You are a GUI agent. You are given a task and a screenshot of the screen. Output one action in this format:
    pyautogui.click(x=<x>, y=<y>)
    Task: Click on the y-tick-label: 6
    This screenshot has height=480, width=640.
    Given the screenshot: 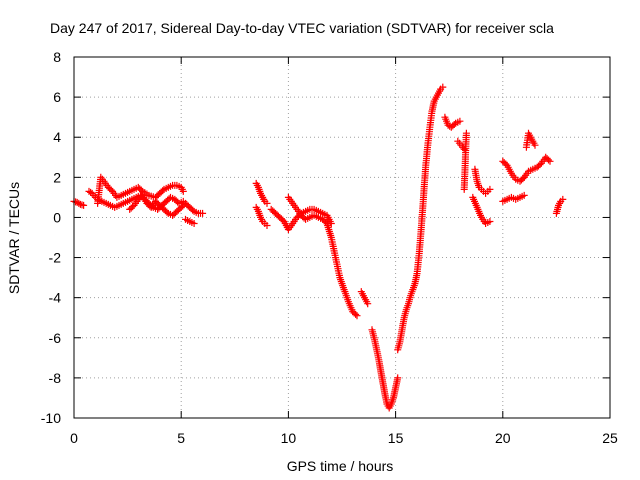 What is the action you would take?
    pyautogui.click(x=57, y=97)
    